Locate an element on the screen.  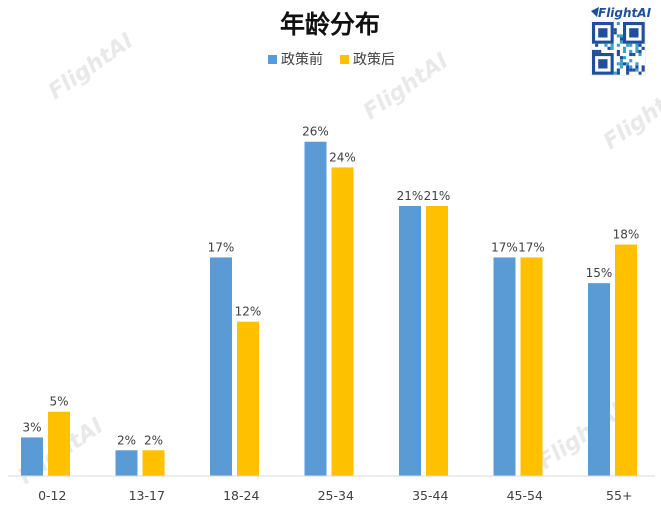
bar-25-34-政策后 is located at coordinates (342, 321).